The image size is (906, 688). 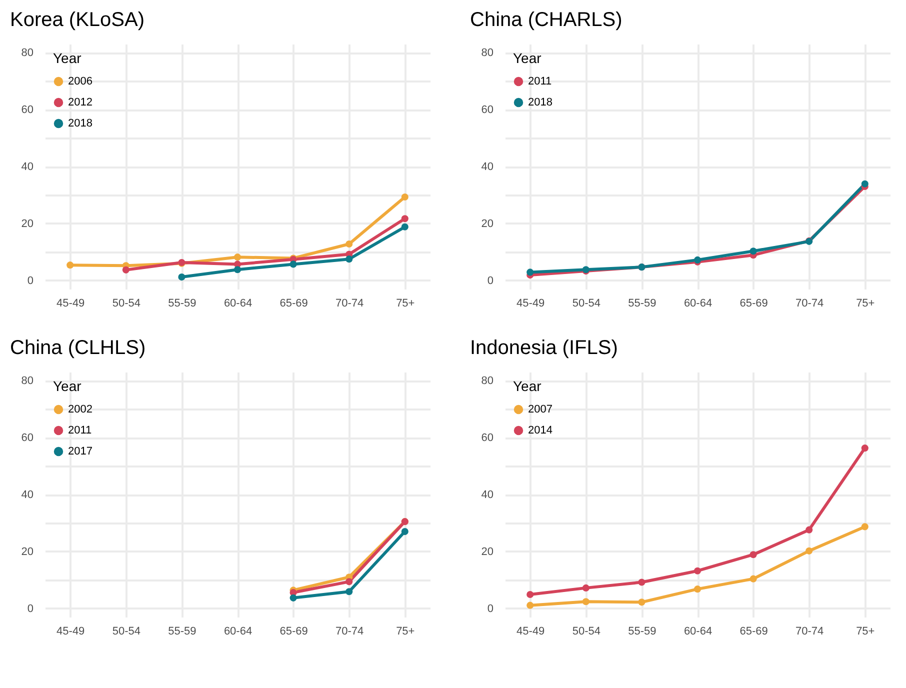 What do you see at coordinates (78, 348) in the screenshot?
I see `chart-title: China (CLHLS)` at bounding box center [78, 348].